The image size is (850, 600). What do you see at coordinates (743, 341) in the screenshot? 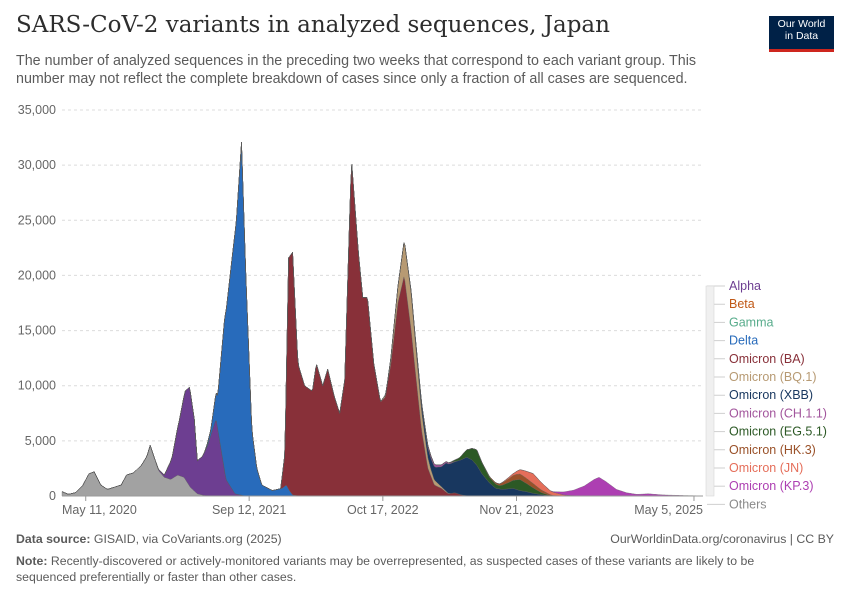
I see `legend-label: Delta` at bounding box center [743, 341].